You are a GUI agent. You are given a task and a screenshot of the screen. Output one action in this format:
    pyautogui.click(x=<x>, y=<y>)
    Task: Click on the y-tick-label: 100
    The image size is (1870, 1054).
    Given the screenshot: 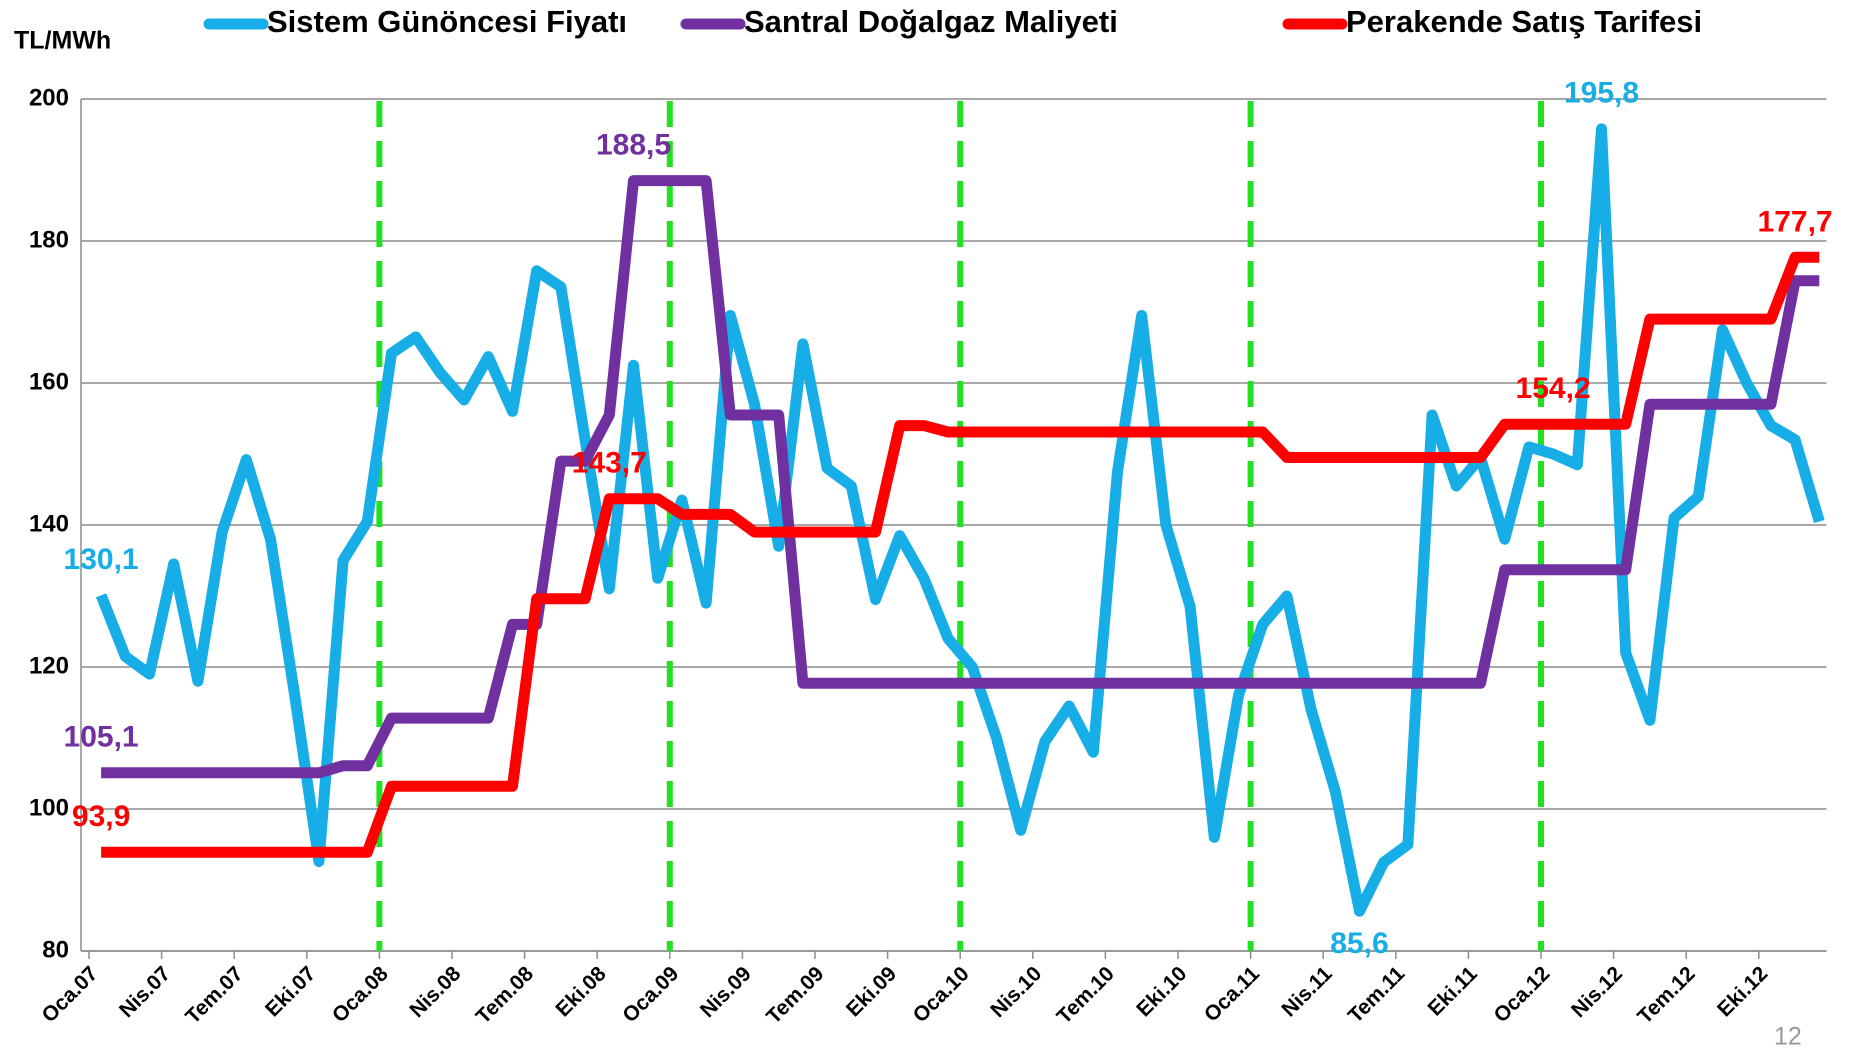 What is the action you would take?
    pyautogui.click(x=49, y=807)
    